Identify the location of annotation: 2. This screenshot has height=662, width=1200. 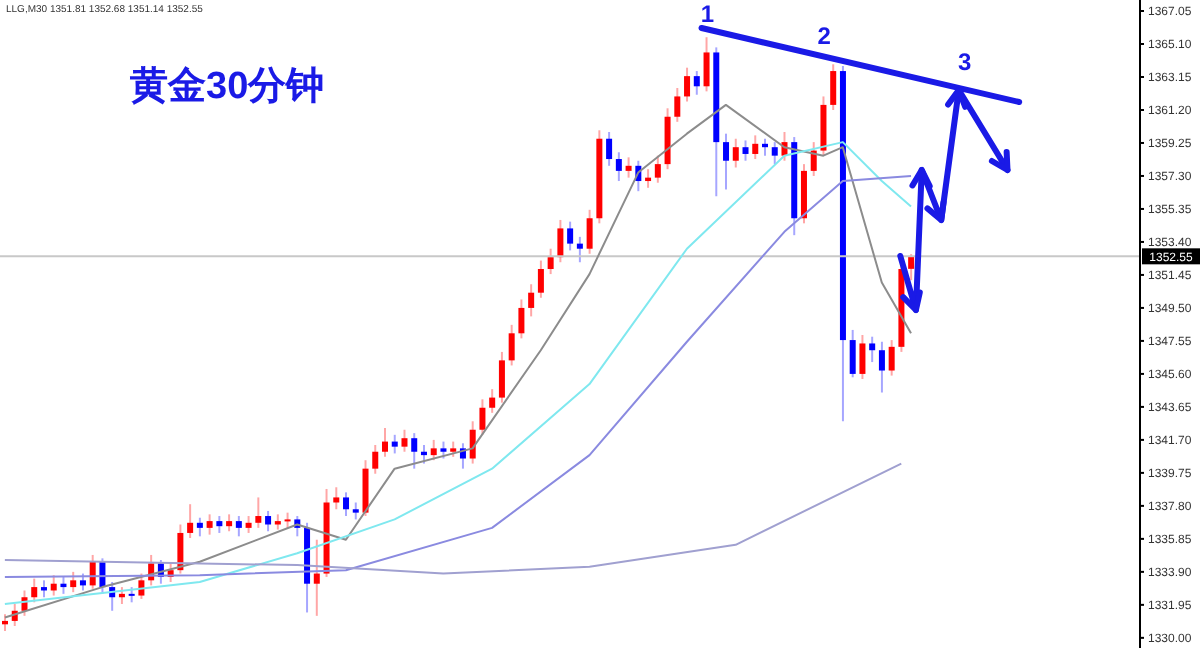
(824, 36).